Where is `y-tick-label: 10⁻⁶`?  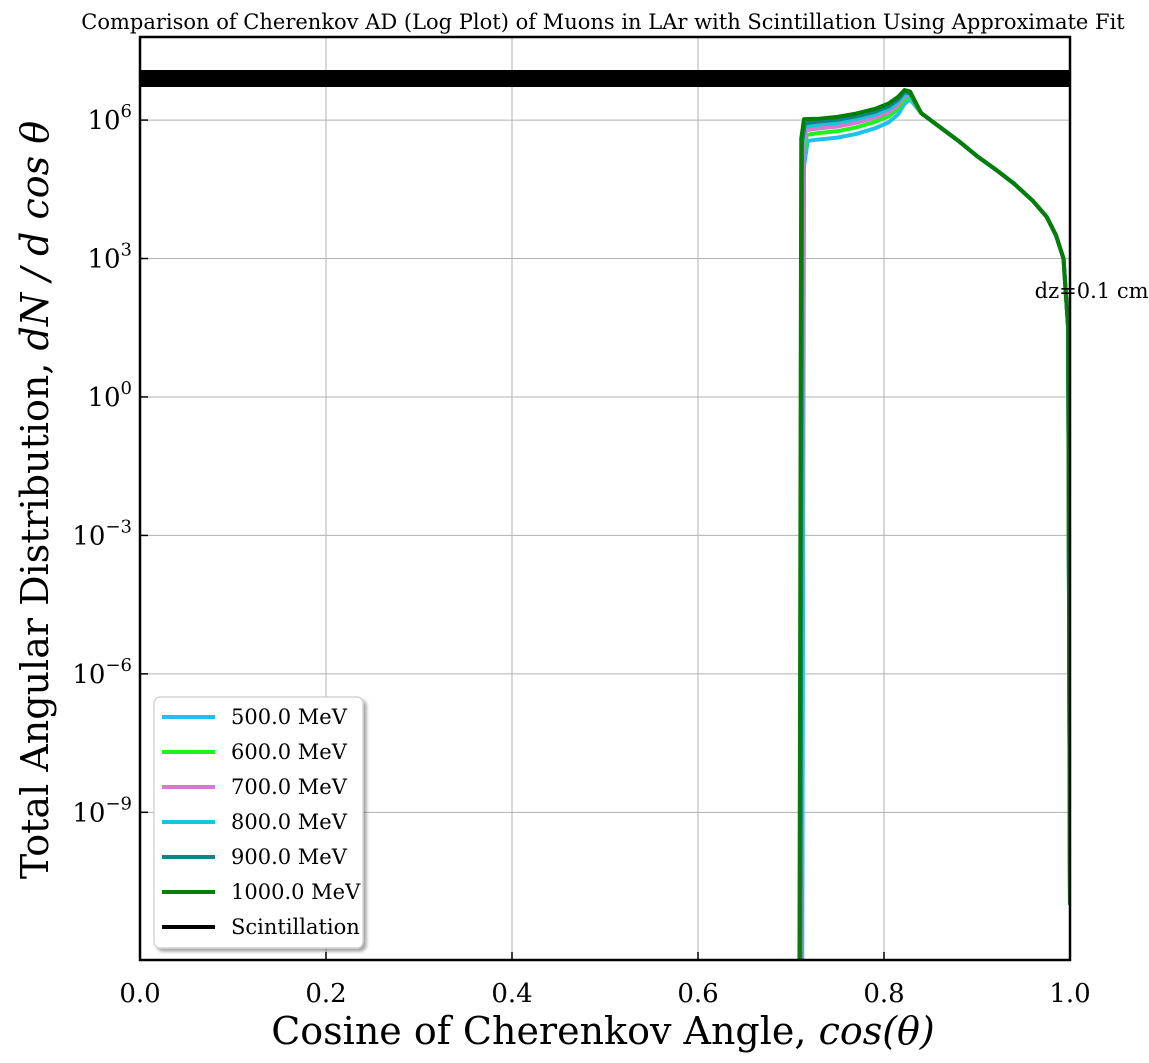
y-tick-label: 10⁻⁶ is located at coordinates (102, 672).